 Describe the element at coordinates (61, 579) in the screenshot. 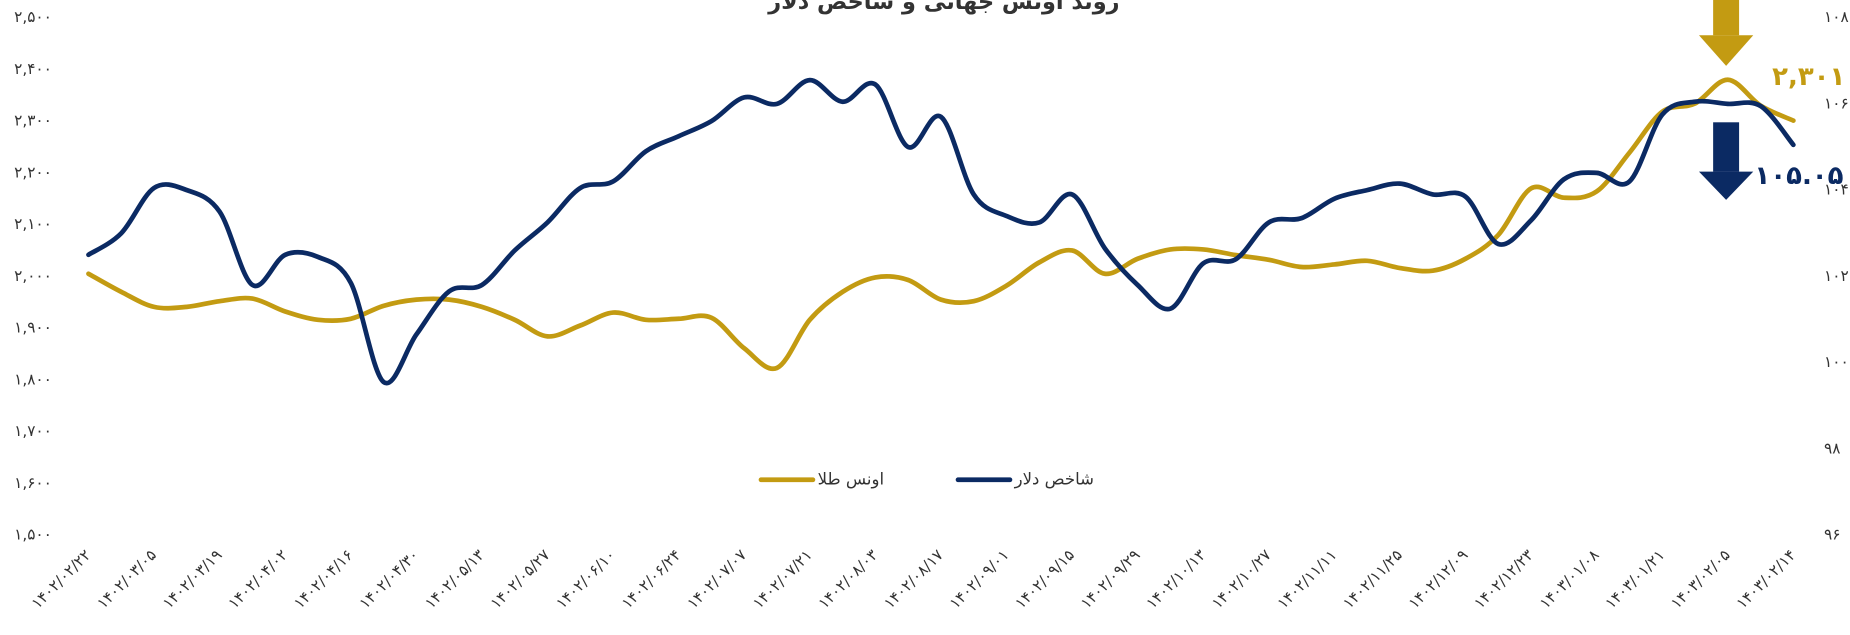

I see `x-tick-label: ۱۴۰۲/۰۲/۲۲` at that location.